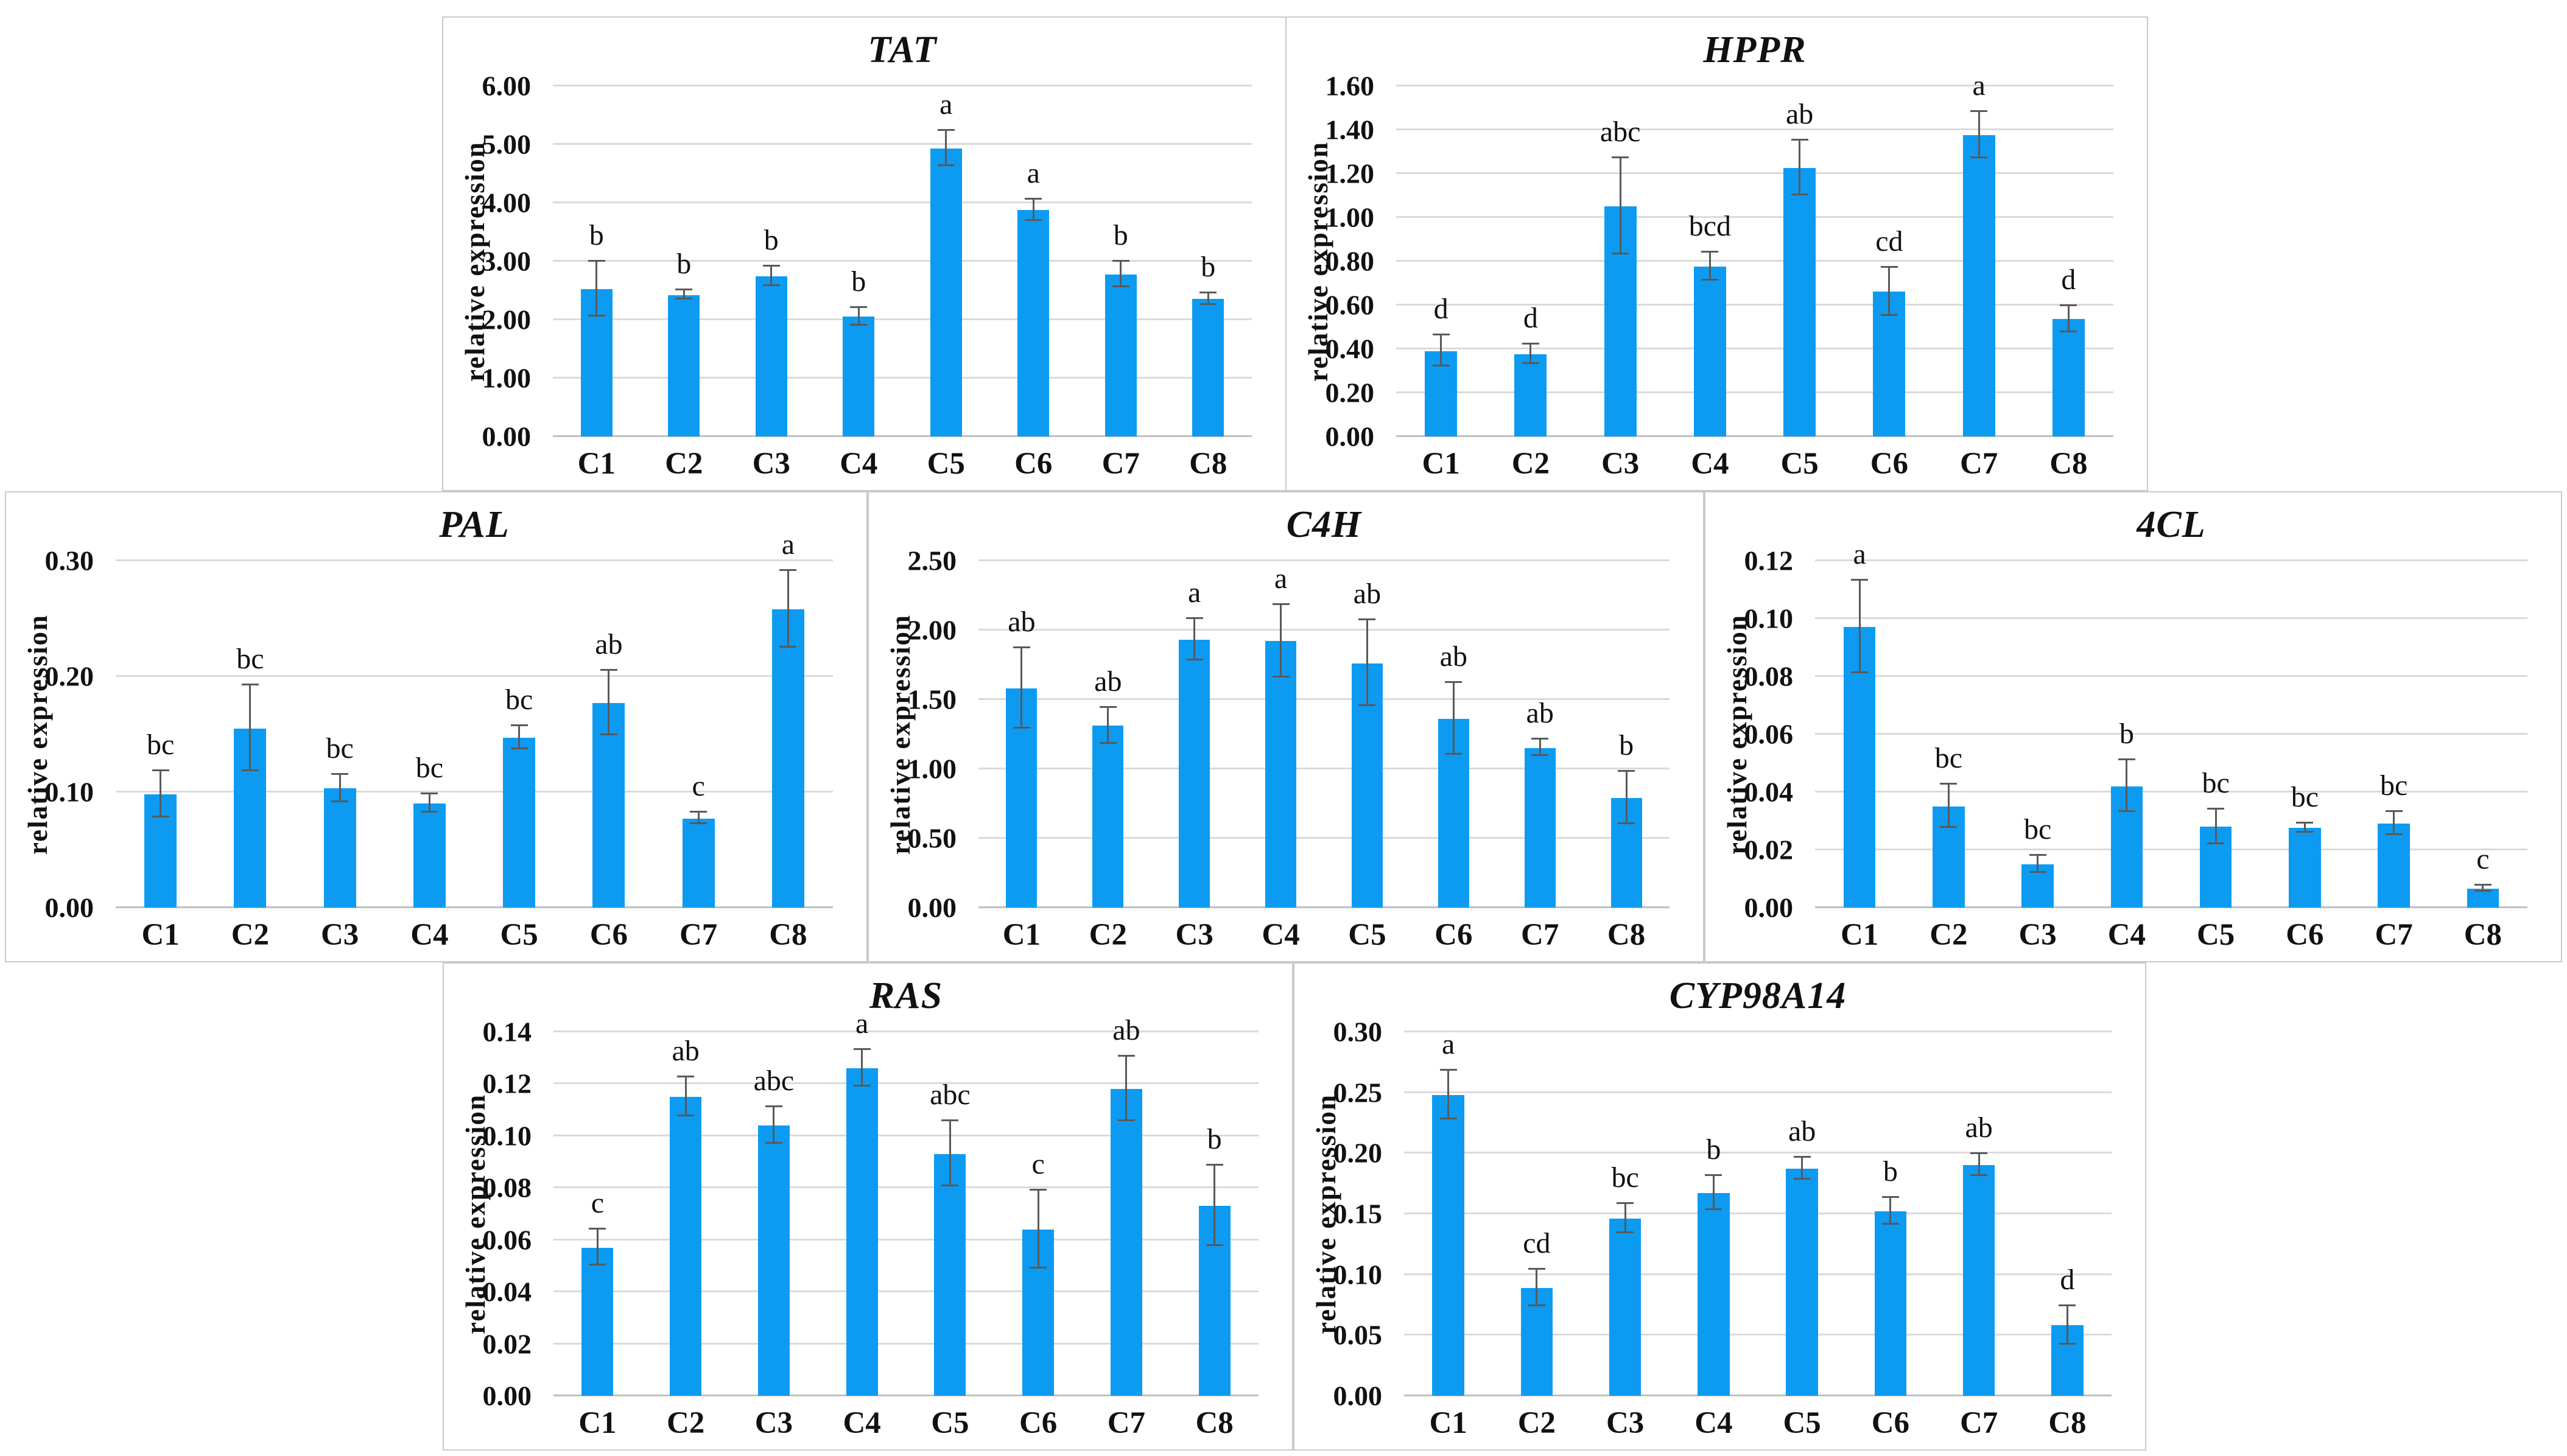  Describe the element at coordinates (598, 1202) in the screenshot. I see `significance-letter-C1: c` at that location.